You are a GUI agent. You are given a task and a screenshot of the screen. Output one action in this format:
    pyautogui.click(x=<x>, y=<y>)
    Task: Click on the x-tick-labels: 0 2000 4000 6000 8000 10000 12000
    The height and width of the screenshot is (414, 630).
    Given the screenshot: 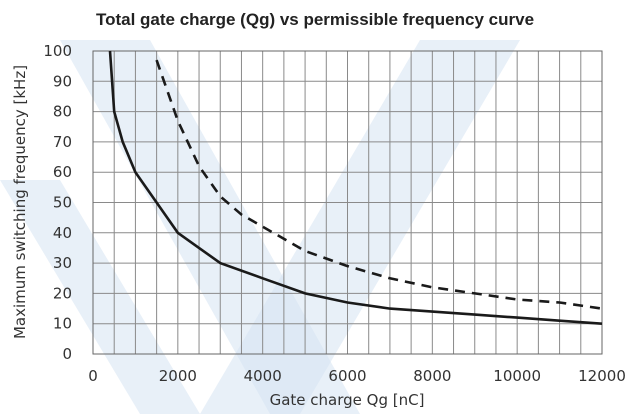 What is the action you would take?
    pyautogui.click(x=357, y=376)
    